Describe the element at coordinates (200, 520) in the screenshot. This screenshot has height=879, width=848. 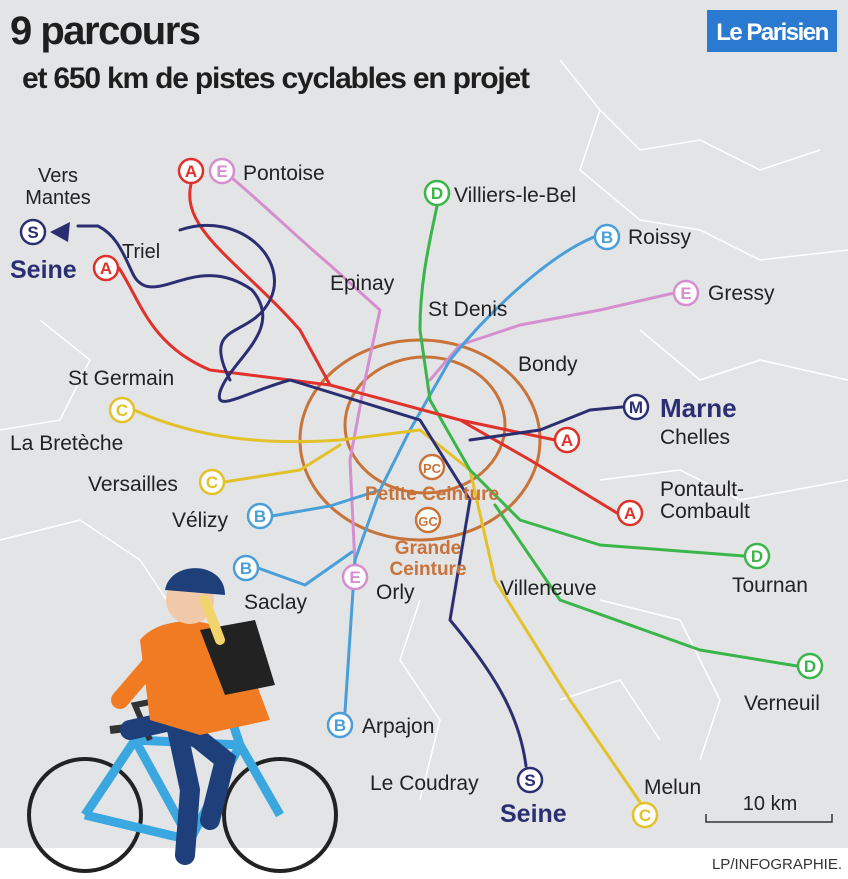
I see `place-label: Vélizy` at that location.